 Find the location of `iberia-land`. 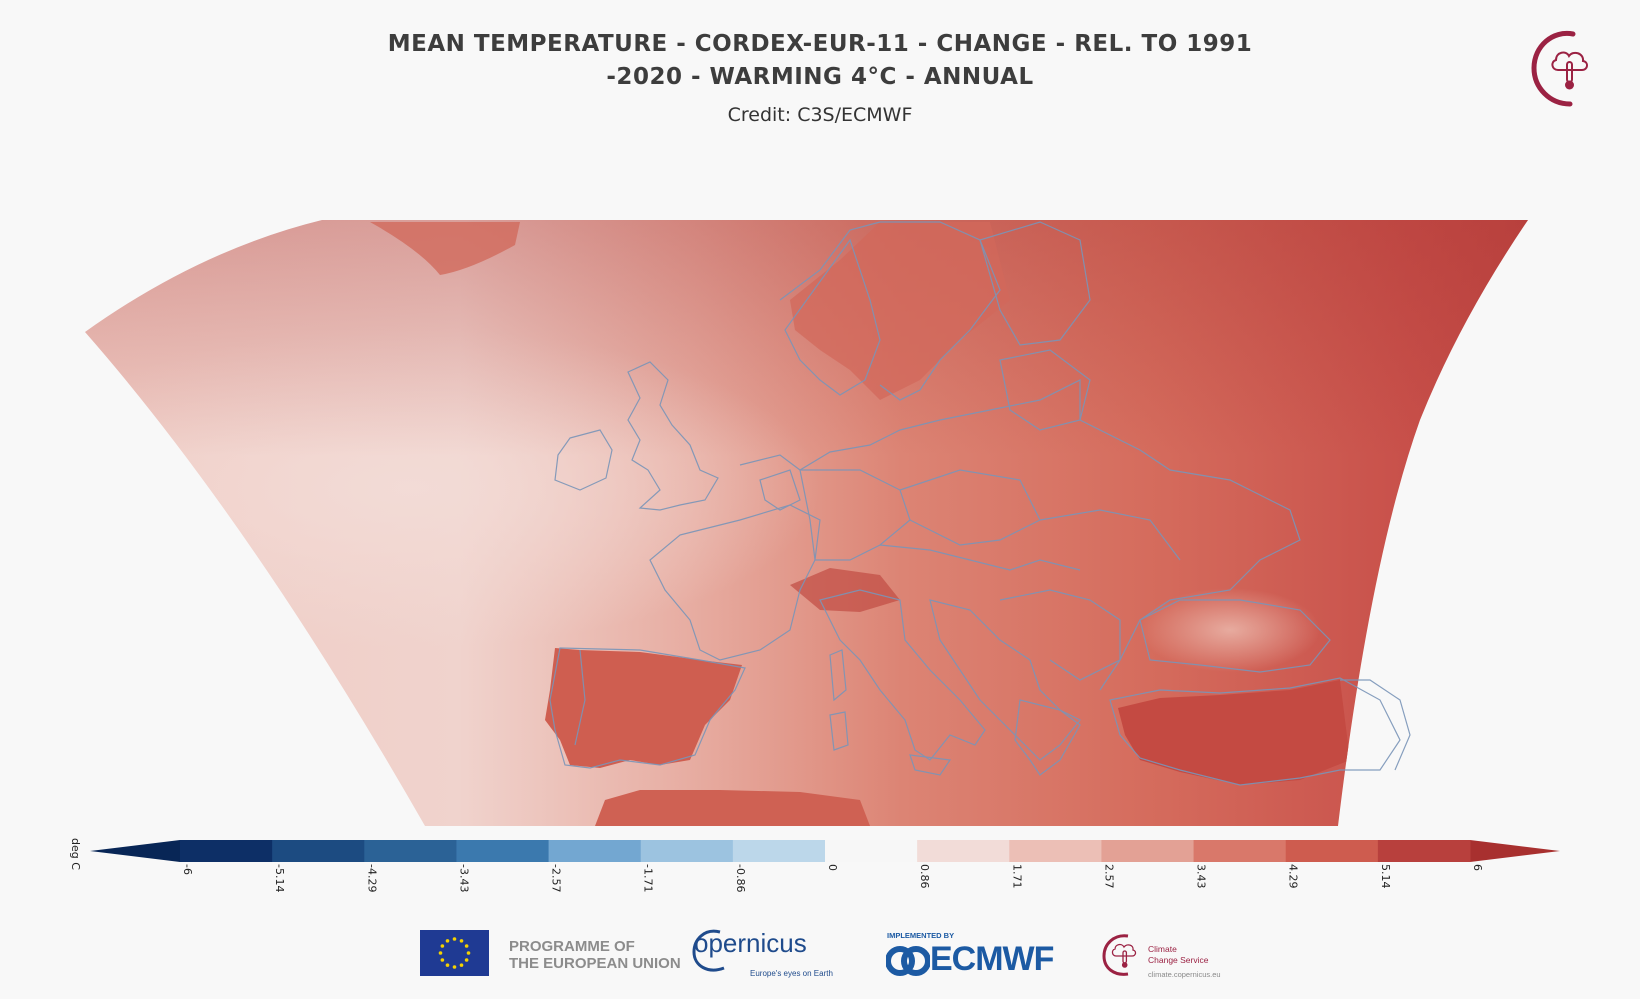

iberia-land is located at coordinates (643, 708).